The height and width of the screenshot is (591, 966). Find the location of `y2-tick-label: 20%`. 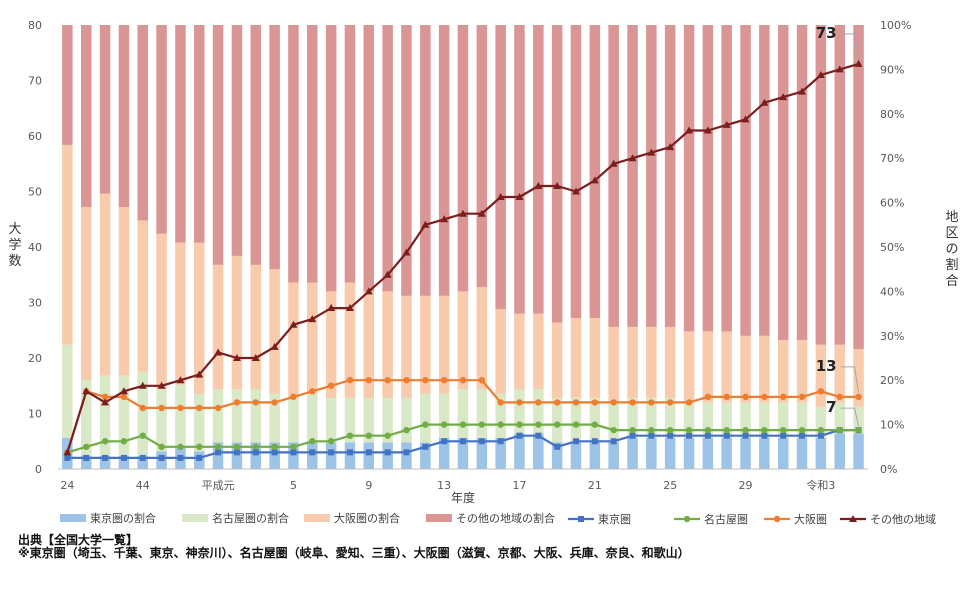

y2-tick-label: 20% is located at coordinates (892, 380).